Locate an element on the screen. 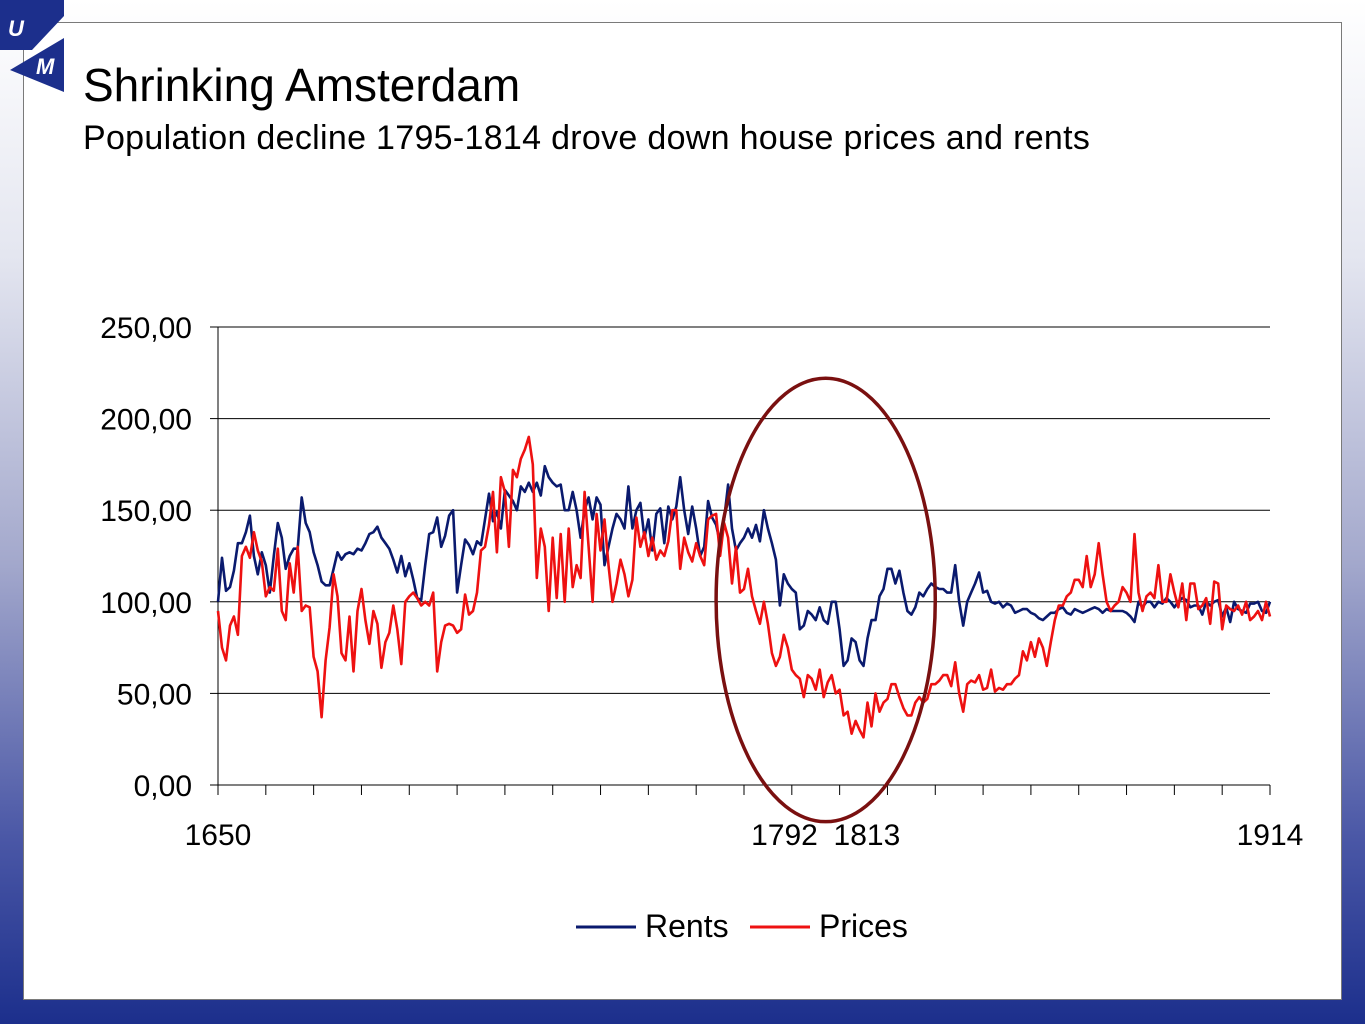 This screenshot has height=1024, width=1365. x-tick-label: 1650 is located at coordinates (218, 835).